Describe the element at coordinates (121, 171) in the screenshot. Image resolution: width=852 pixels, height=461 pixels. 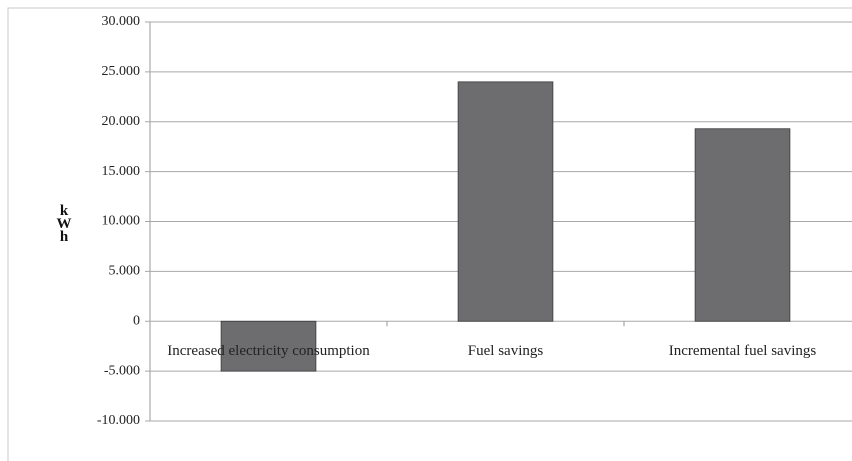
I see `y-tick-label: 15.000` at that location.